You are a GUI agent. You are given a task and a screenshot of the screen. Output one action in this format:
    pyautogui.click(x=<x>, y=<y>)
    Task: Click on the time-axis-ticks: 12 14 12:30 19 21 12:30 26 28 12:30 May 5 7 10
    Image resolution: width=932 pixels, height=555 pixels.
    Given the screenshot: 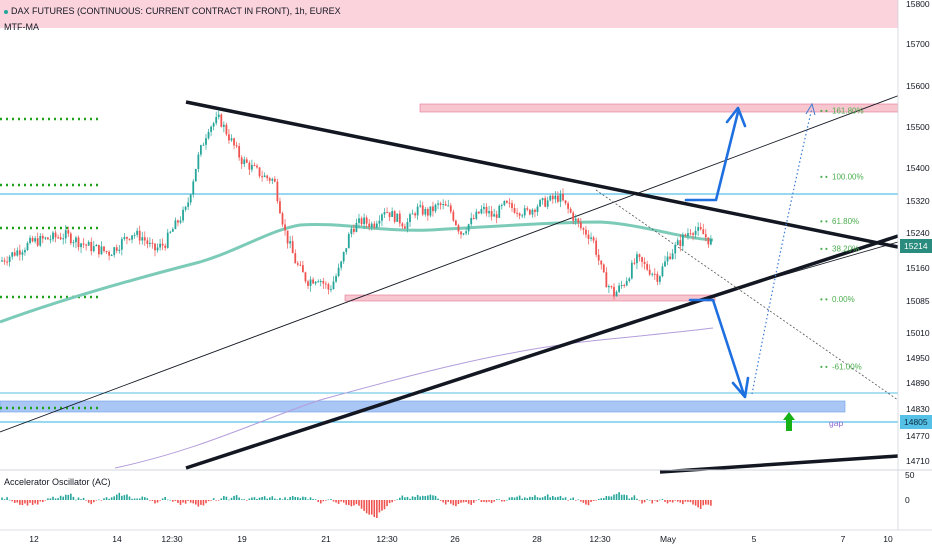 What is the action you would take?
    pyautogui.click(x=461, y=539)
    